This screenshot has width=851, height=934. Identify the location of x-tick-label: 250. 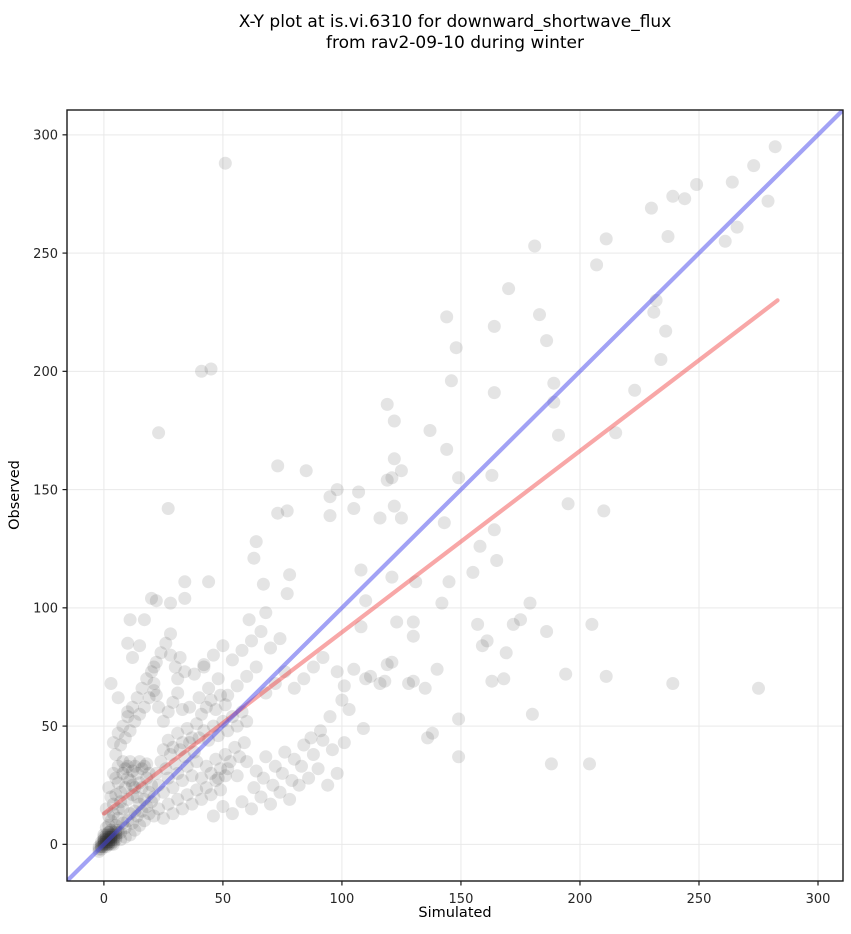
(699, 899).